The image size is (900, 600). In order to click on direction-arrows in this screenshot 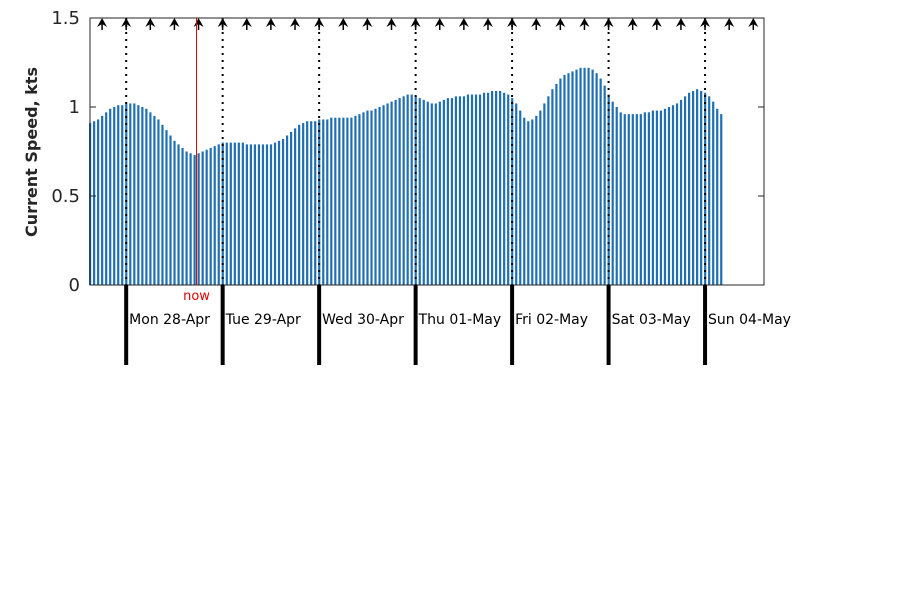, I will do `click(428, 24)`.